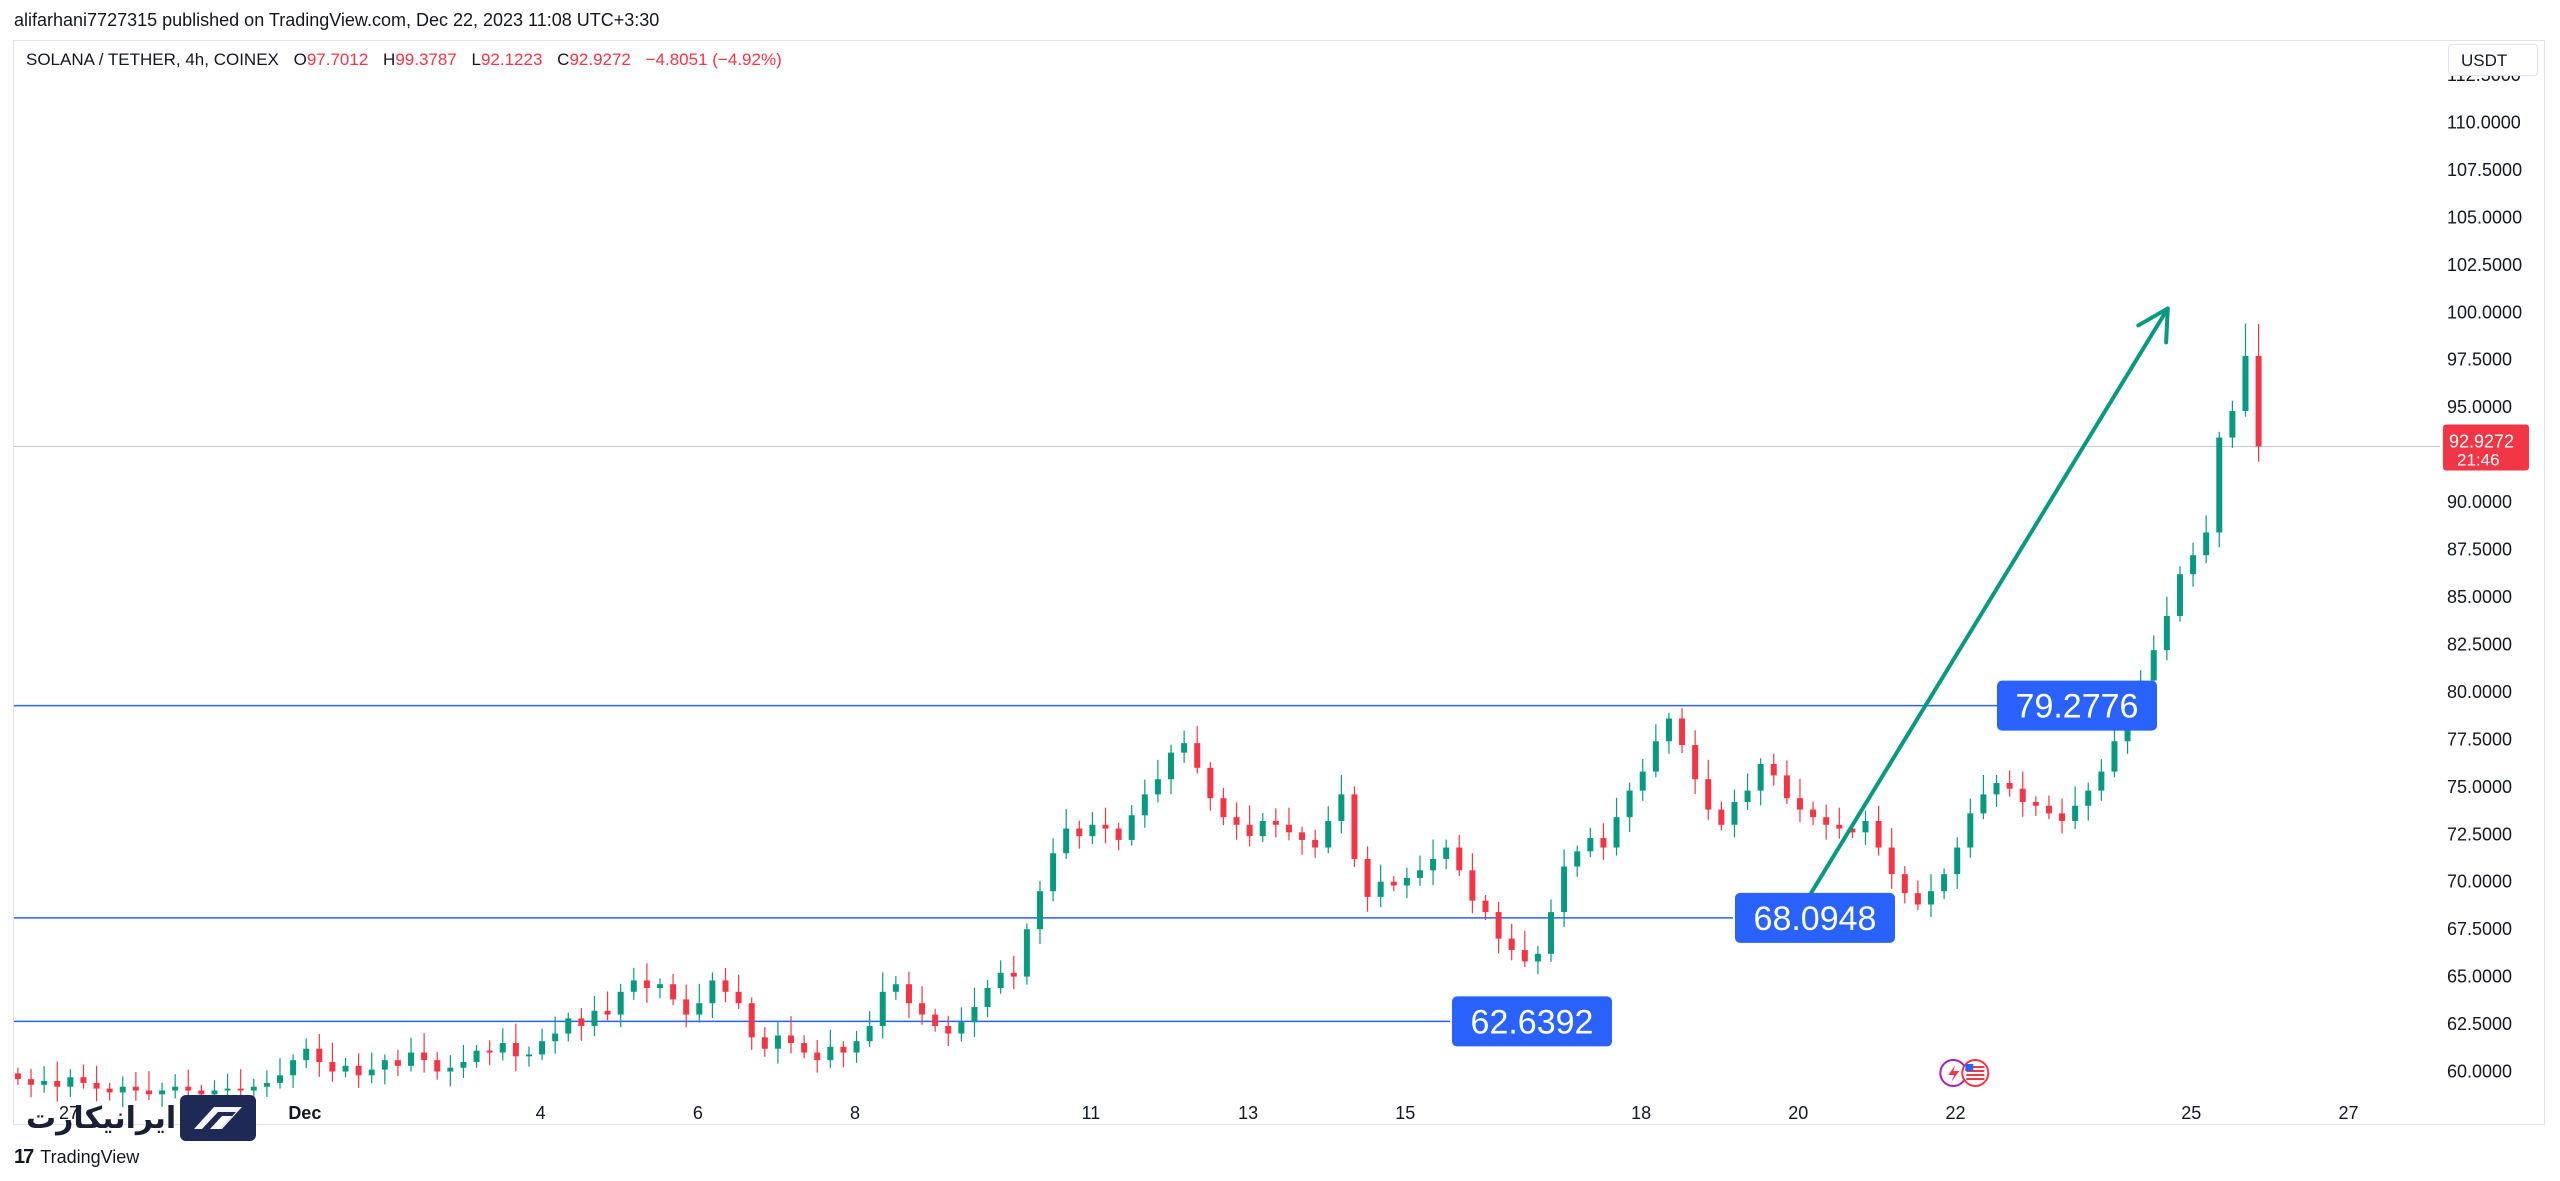 This screenshot has height=1181, width=2560. Describe the element at coordinates (2479, 787) in the screenshot. I see `y-tick-label: 75.0000` at that location.